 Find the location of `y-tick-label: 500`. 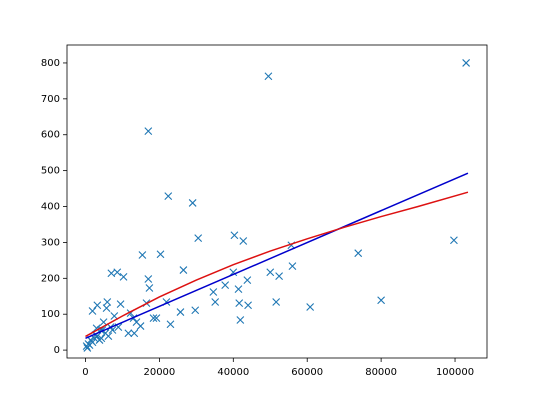

y-tick-label: 500 is located at coordinates (50, 171).